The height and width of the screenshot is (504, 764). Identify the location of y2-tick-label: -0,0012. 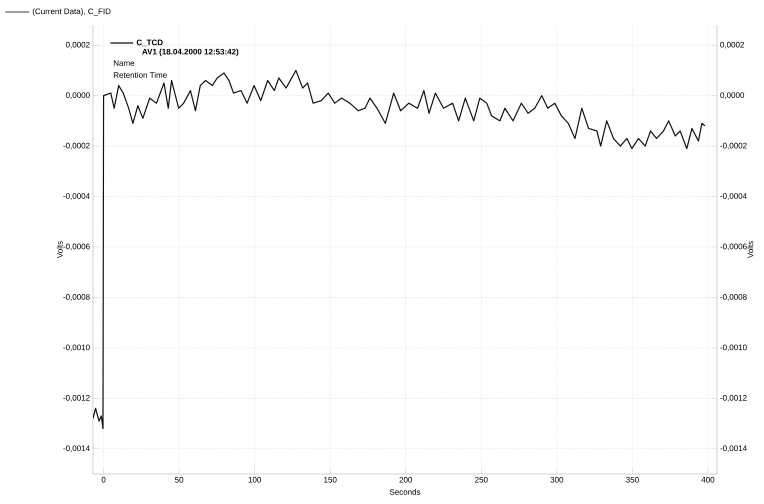
(733, 398).